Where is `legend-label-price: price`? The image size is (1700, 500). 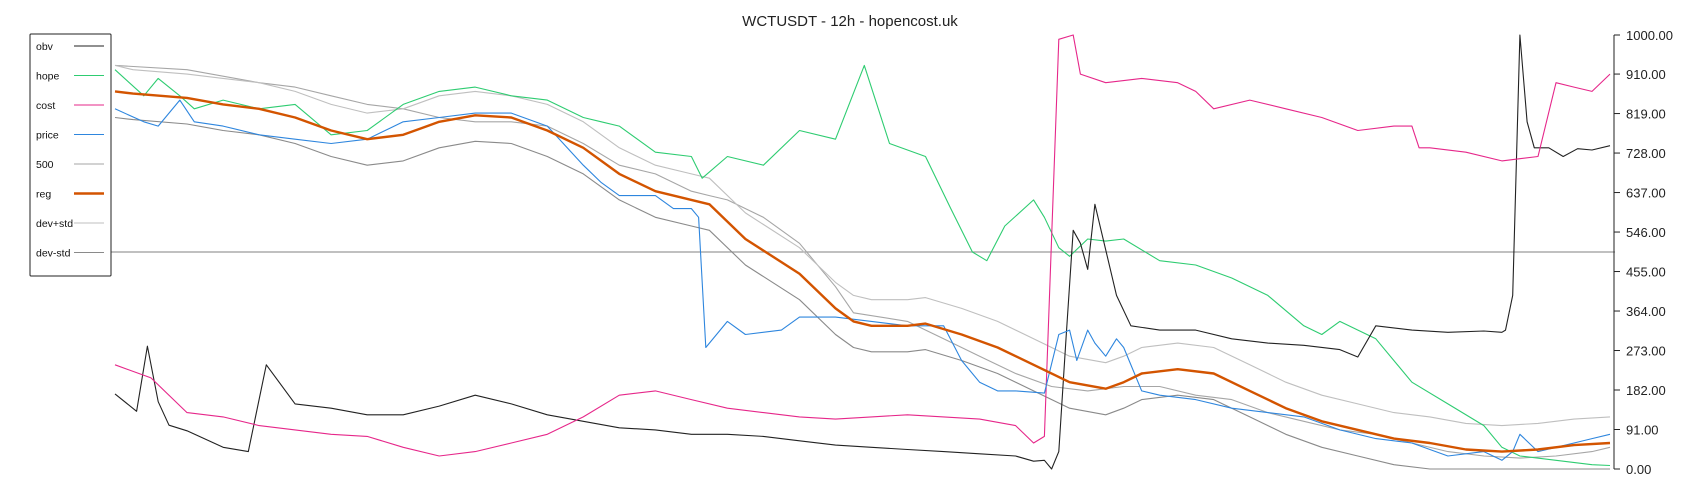
legend-label-price: price is located at coordinates (47, 136).